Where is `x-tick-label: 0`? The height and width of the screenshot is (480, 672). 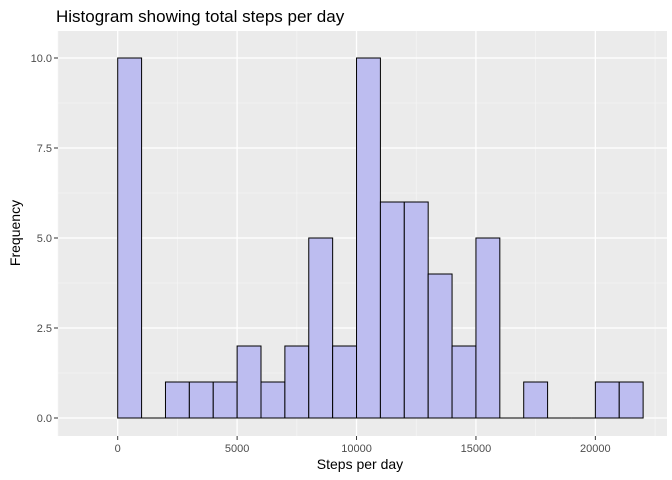 x-tick-label: 0 is located at coordinates (118, 449).